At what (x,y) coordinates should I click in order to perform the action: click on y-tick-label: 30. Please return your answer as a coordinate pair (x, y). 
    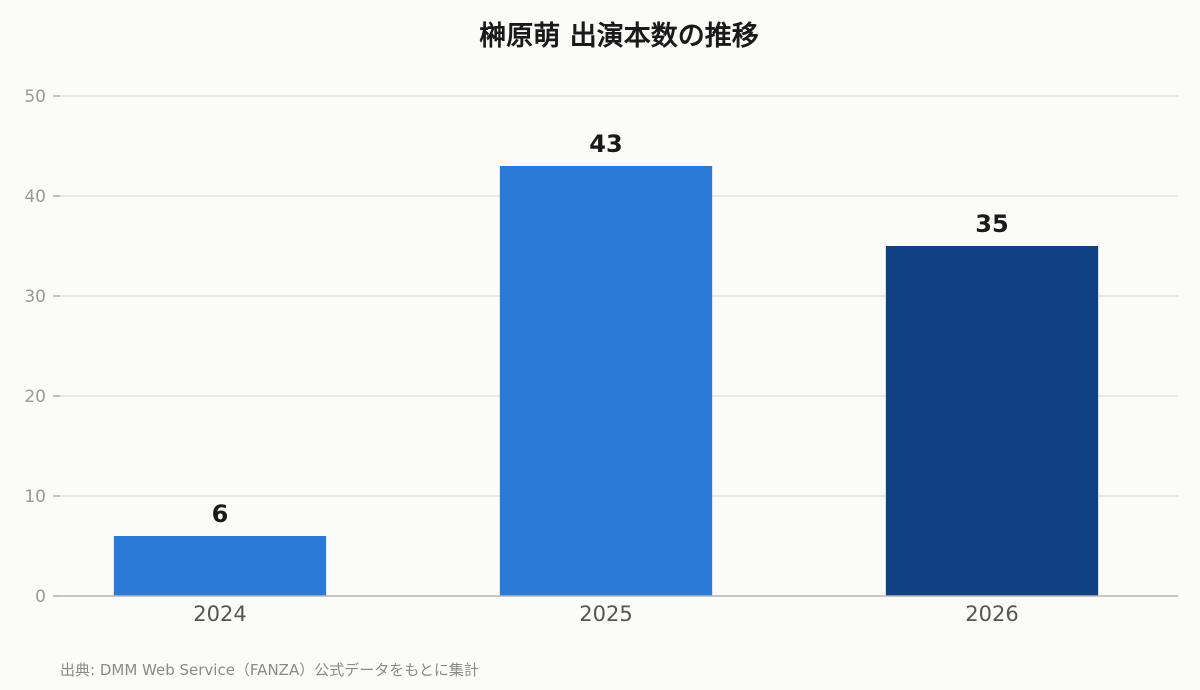
    Looking at the image, I should click on (35, 297).